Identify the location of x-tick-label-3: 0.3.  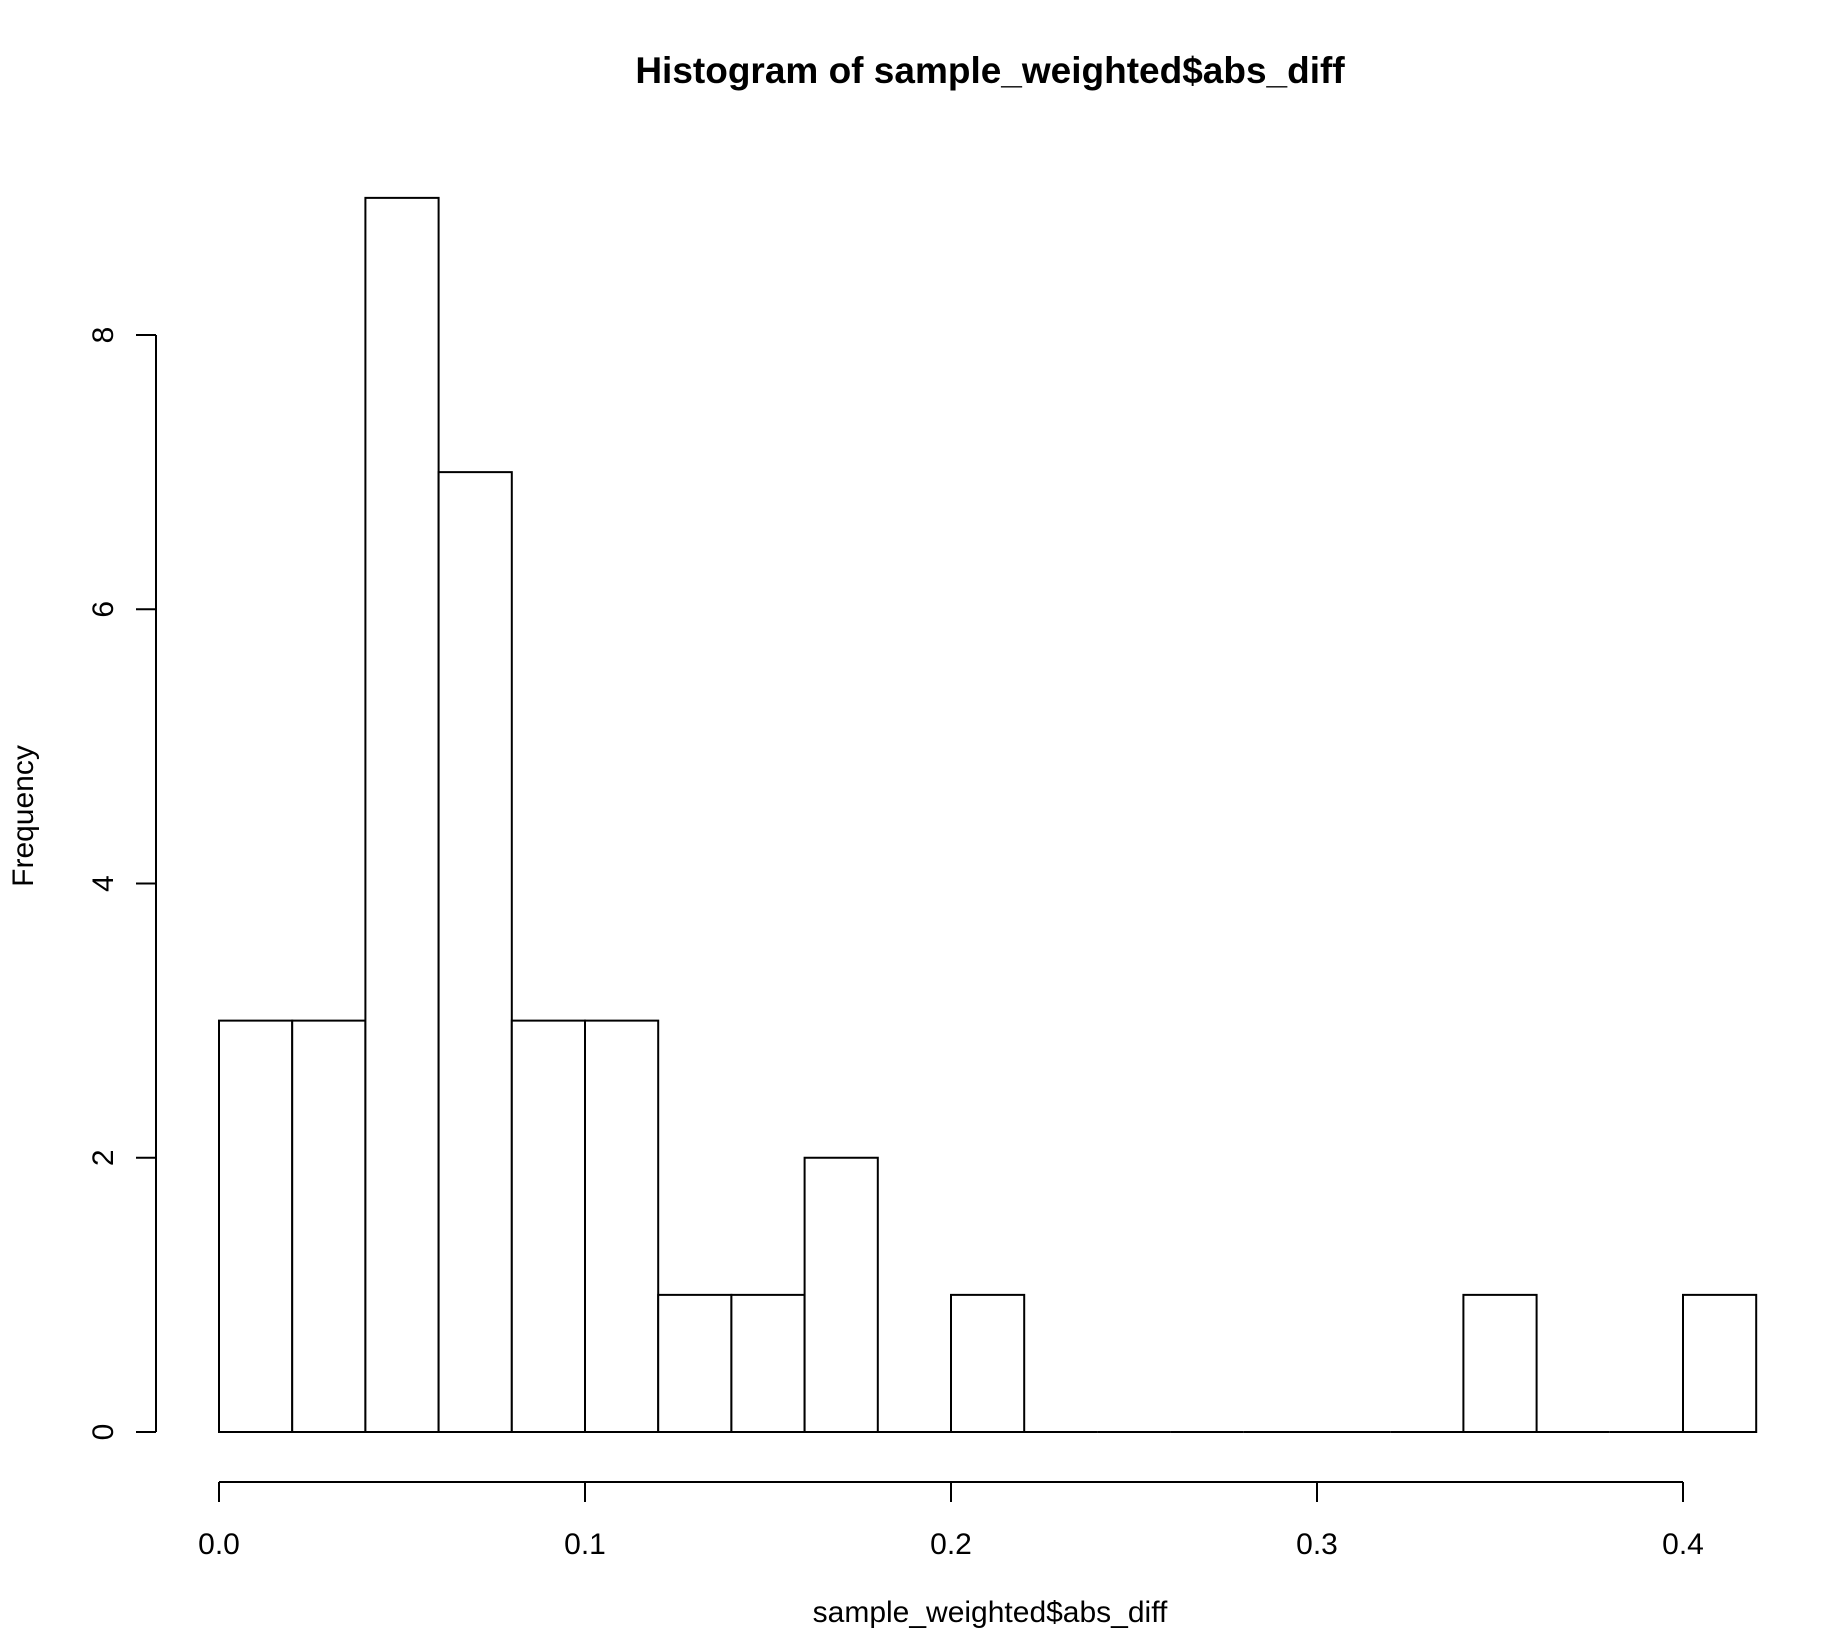
(1317, 1544).